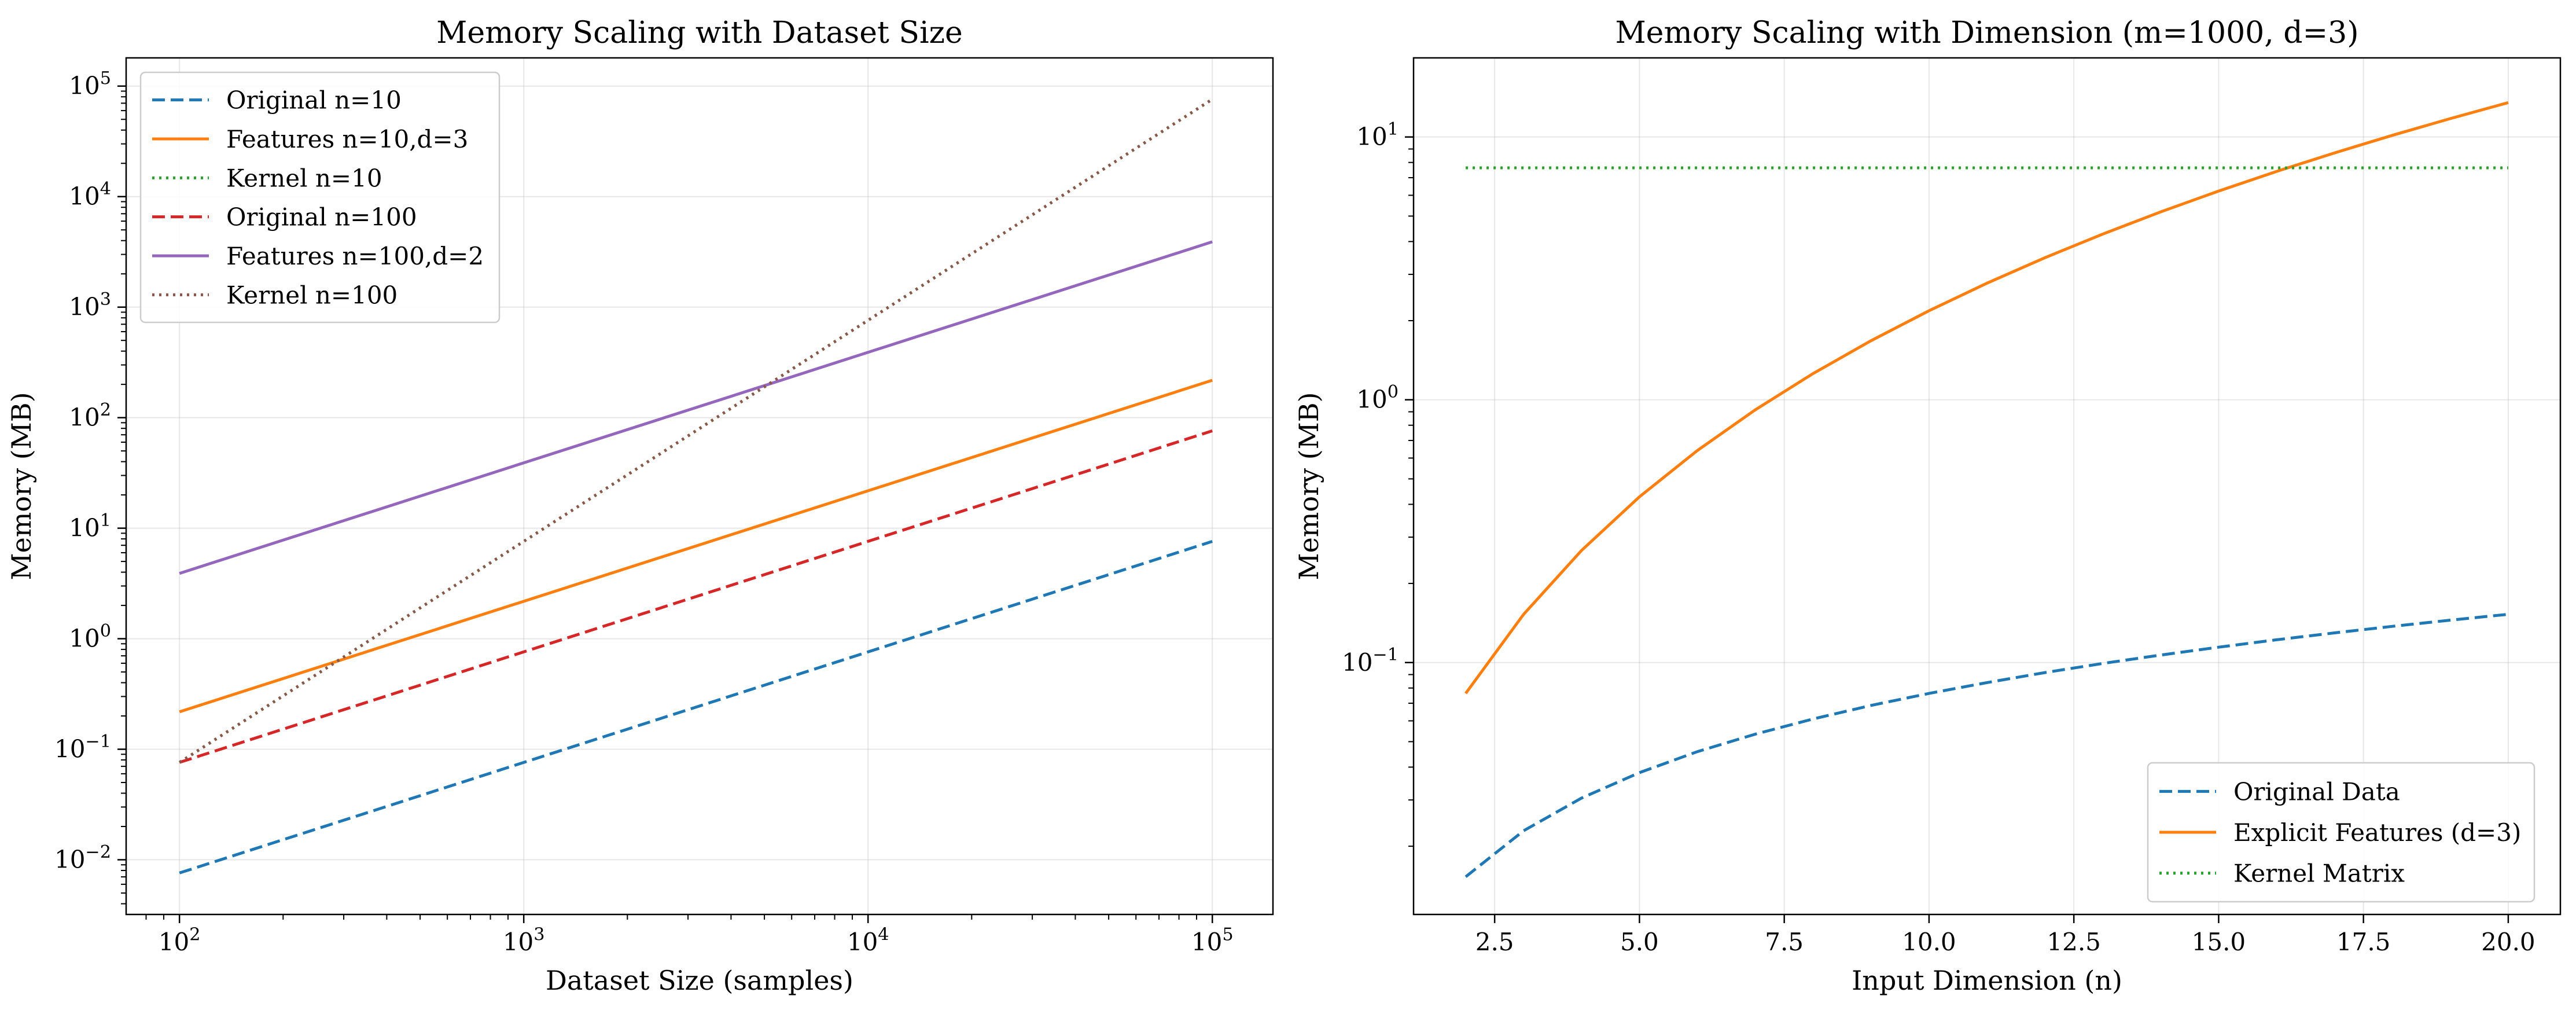  What do you see at coordinates (90, 195) in the screenshot?
I see `tick-label-y: 10⁴` at bounding box center [90, 195].